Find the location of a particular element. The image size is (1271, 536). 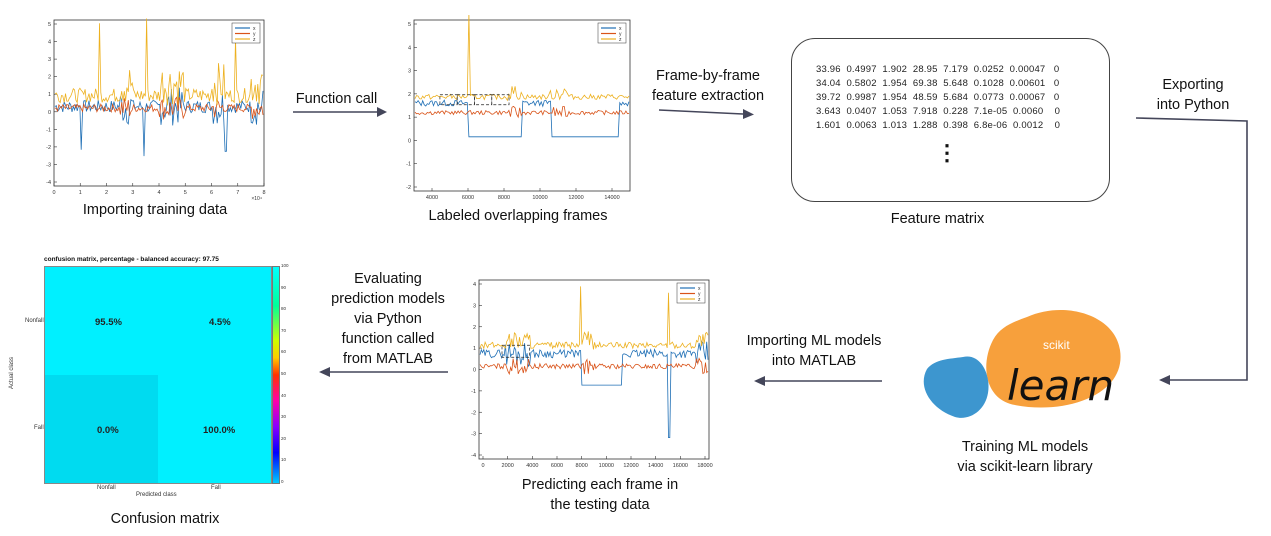

cm-col-label-fall: Fall is located at coordinates (216, 488).